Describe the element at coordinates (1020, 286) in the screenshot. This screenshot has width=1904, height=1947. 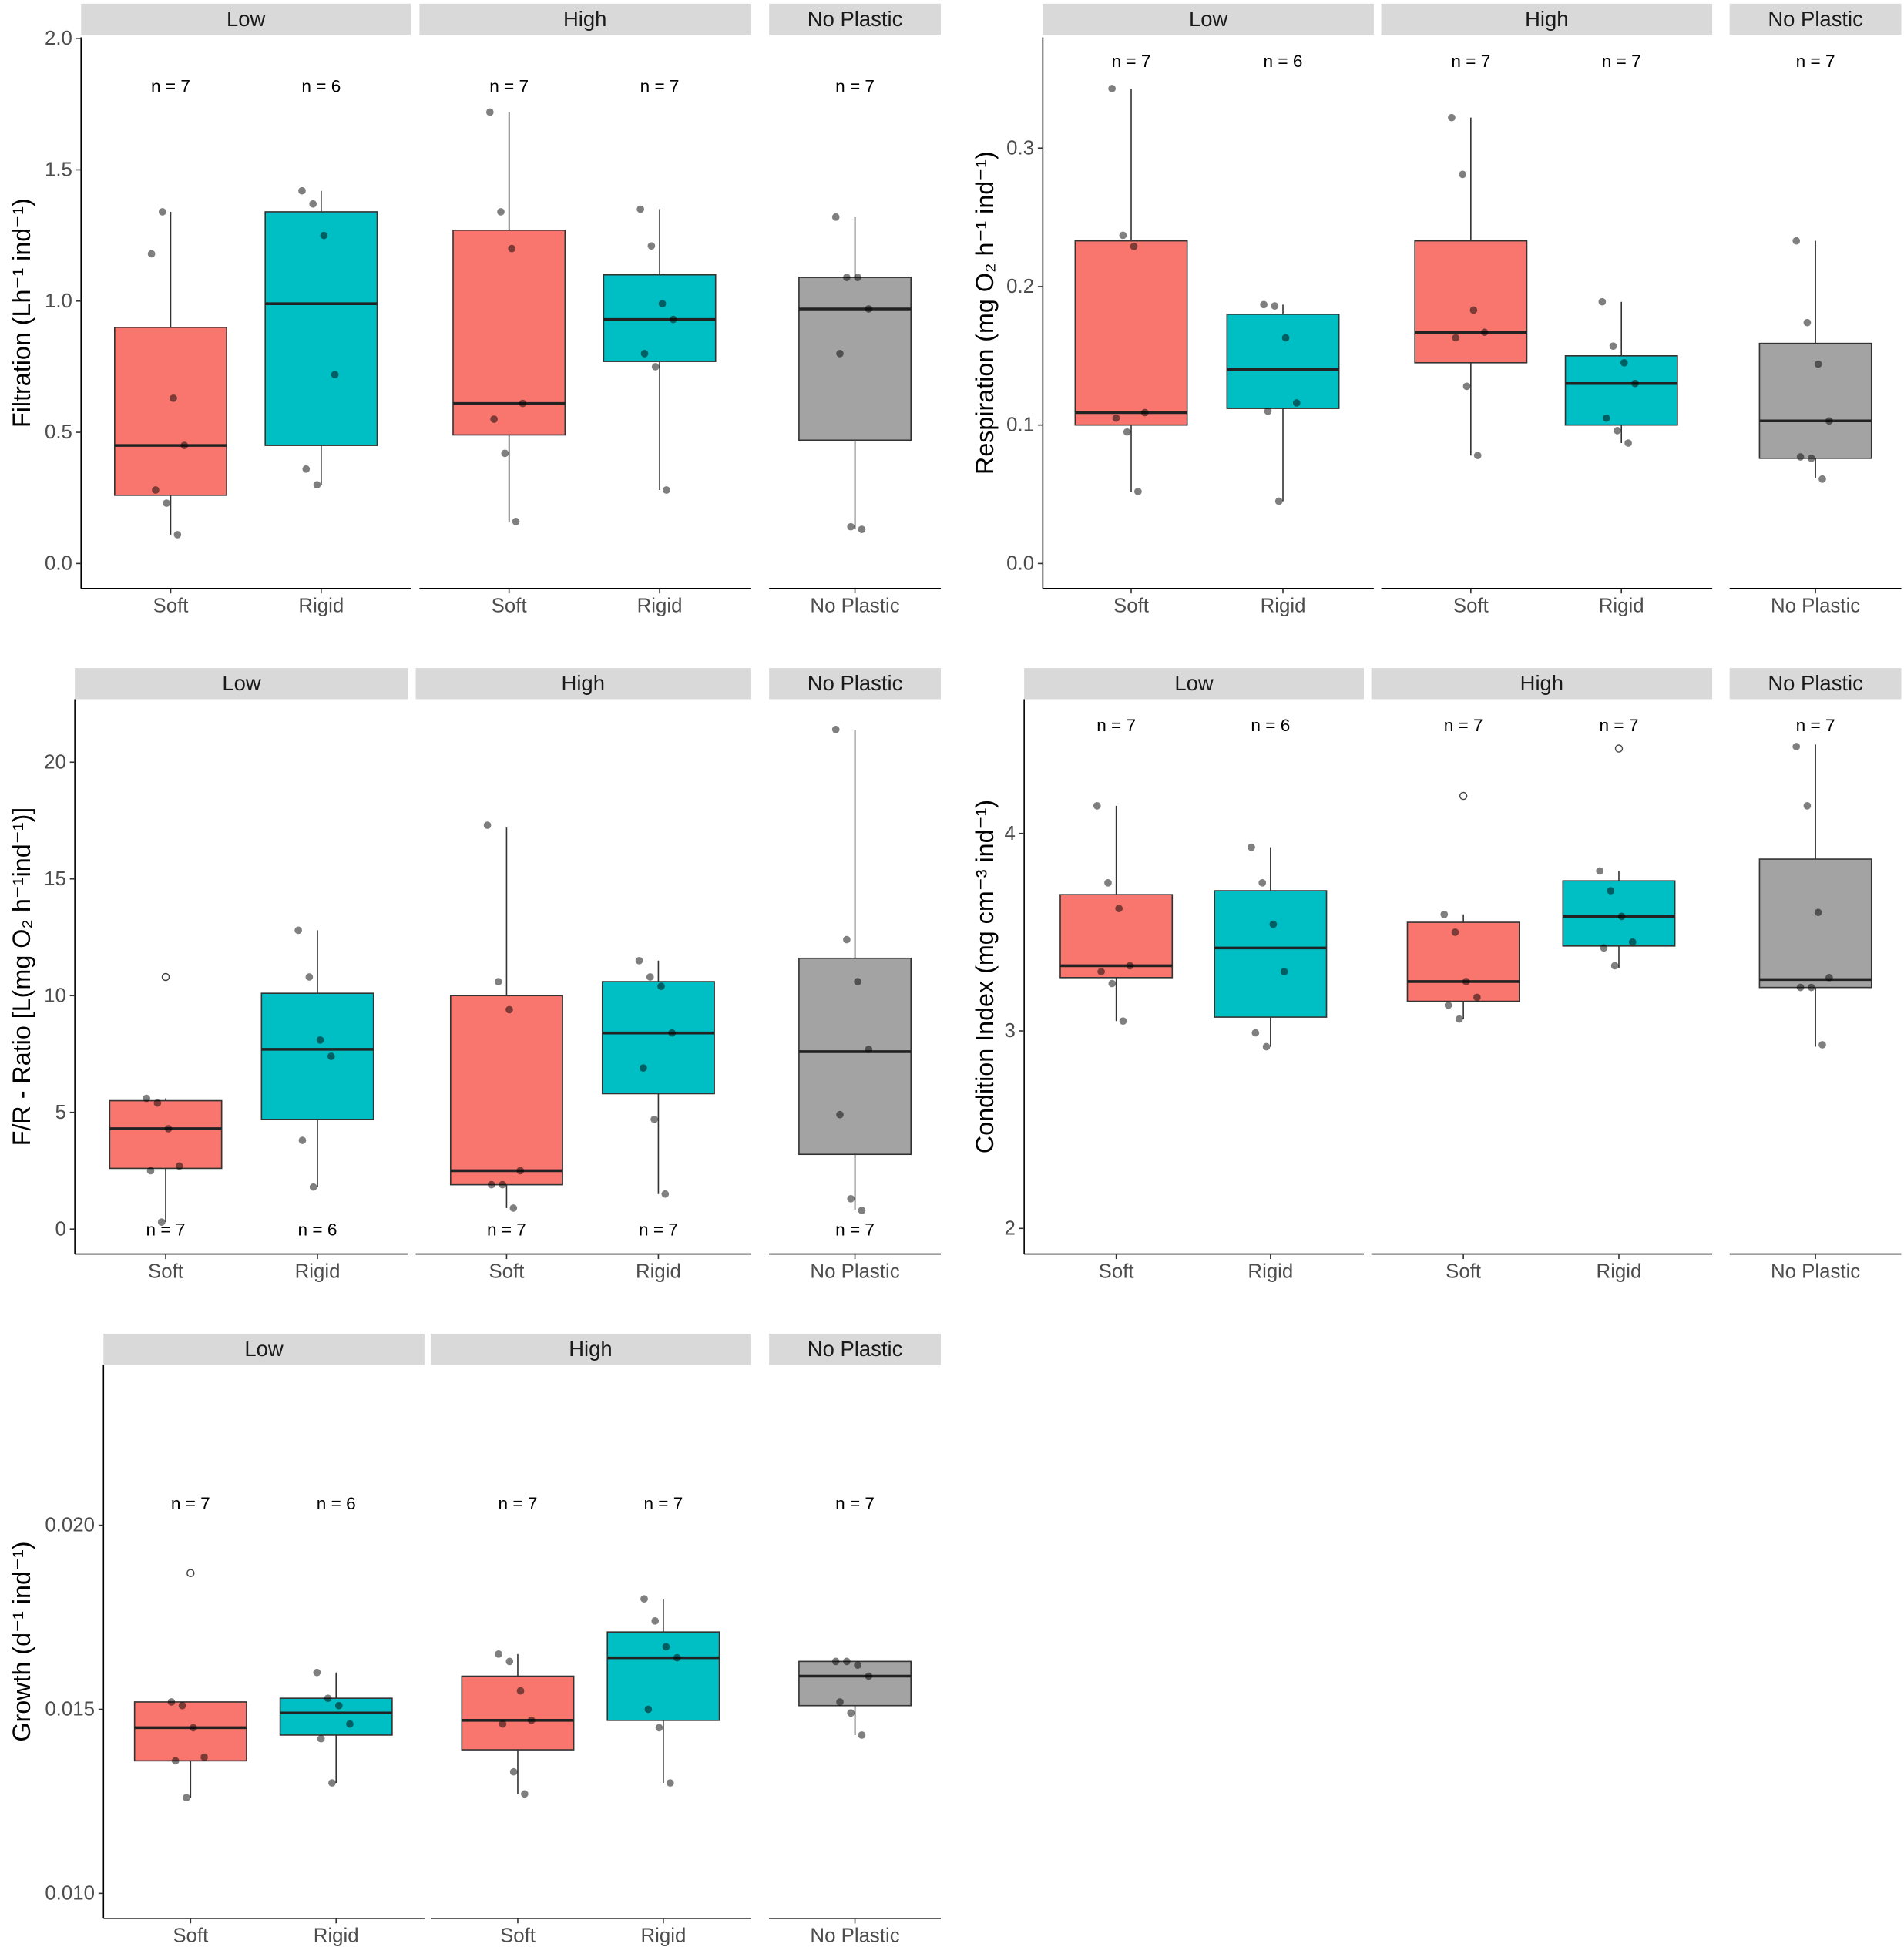
I see `y-tick-label: 0.2` at that location.